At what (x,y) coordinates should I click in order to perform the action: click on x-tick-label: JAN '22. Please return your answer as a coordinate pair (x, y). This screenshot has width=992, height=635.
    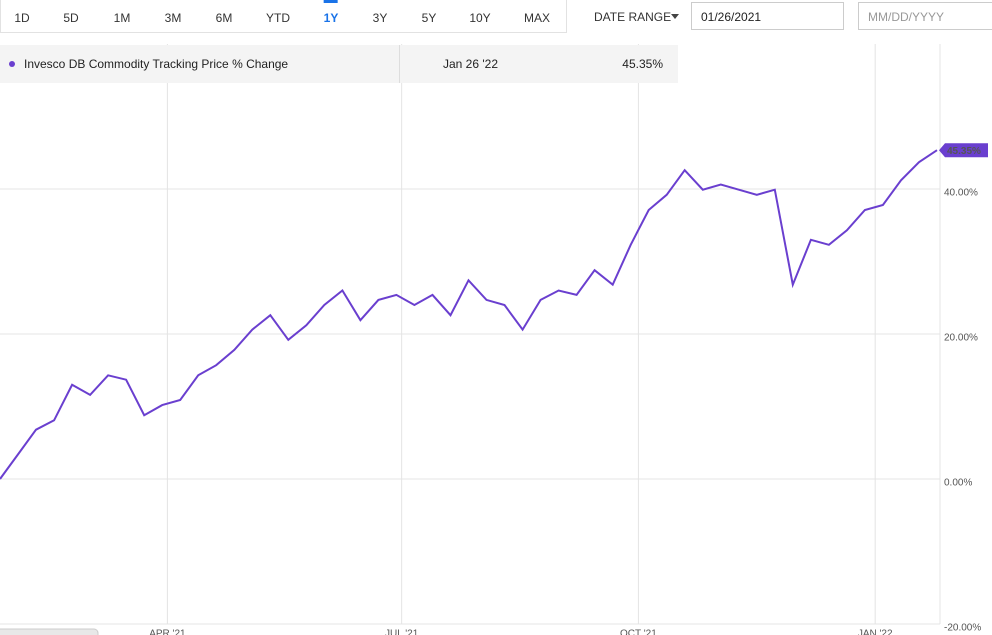
    Looking at the image, I should click on (875, 632).